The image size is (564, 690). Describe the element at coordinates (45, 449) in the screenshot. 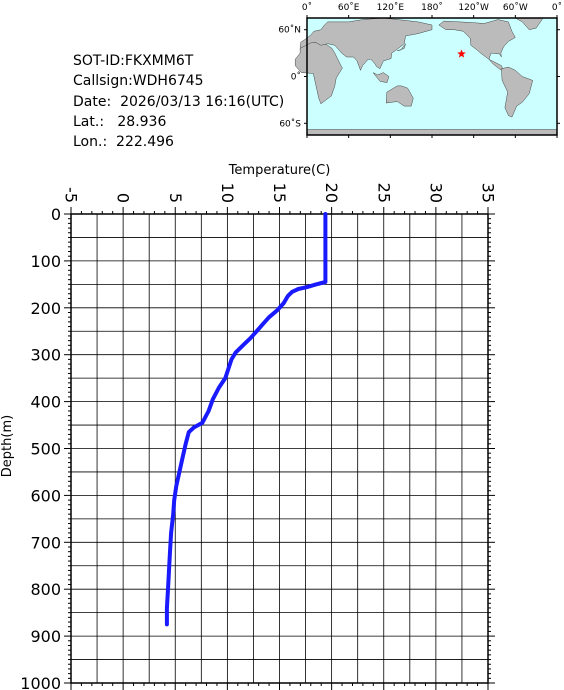

I see `y-tick-label: 500` at that location.